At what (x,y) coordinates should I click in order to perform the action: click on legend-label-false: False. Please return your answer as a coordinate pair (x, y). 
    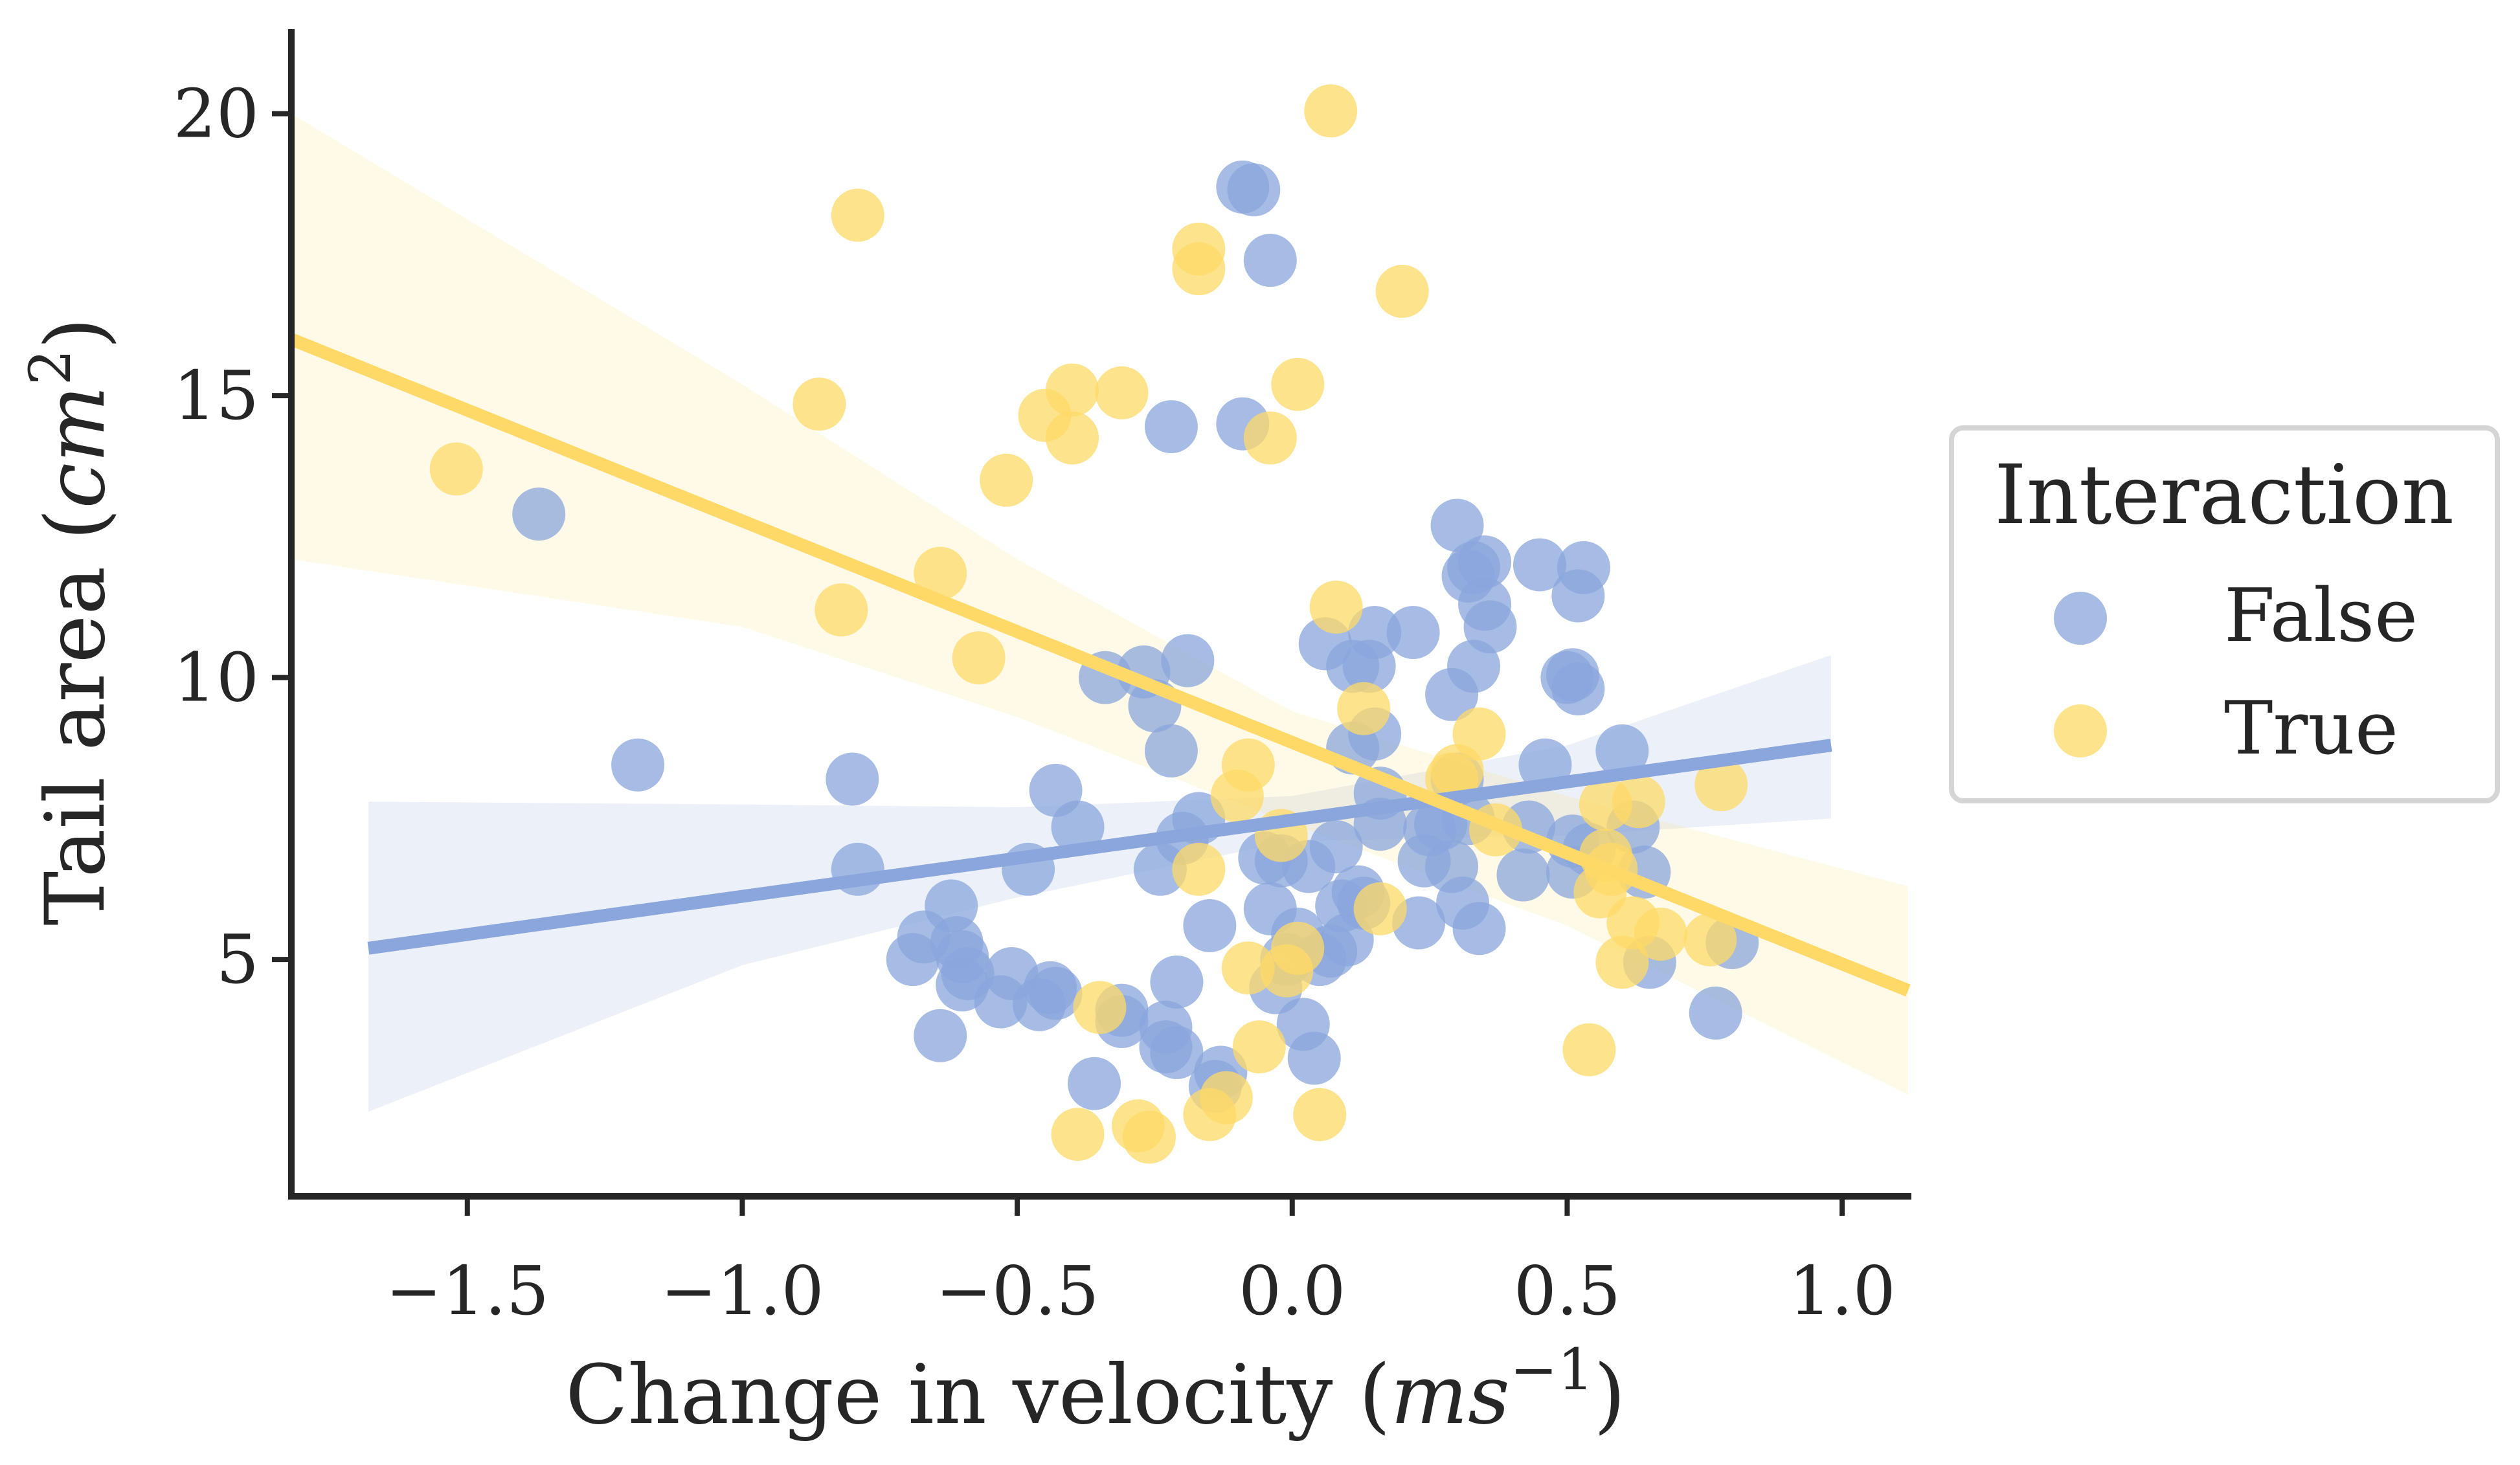
    Looking at the image, I should click on (2321, 615).